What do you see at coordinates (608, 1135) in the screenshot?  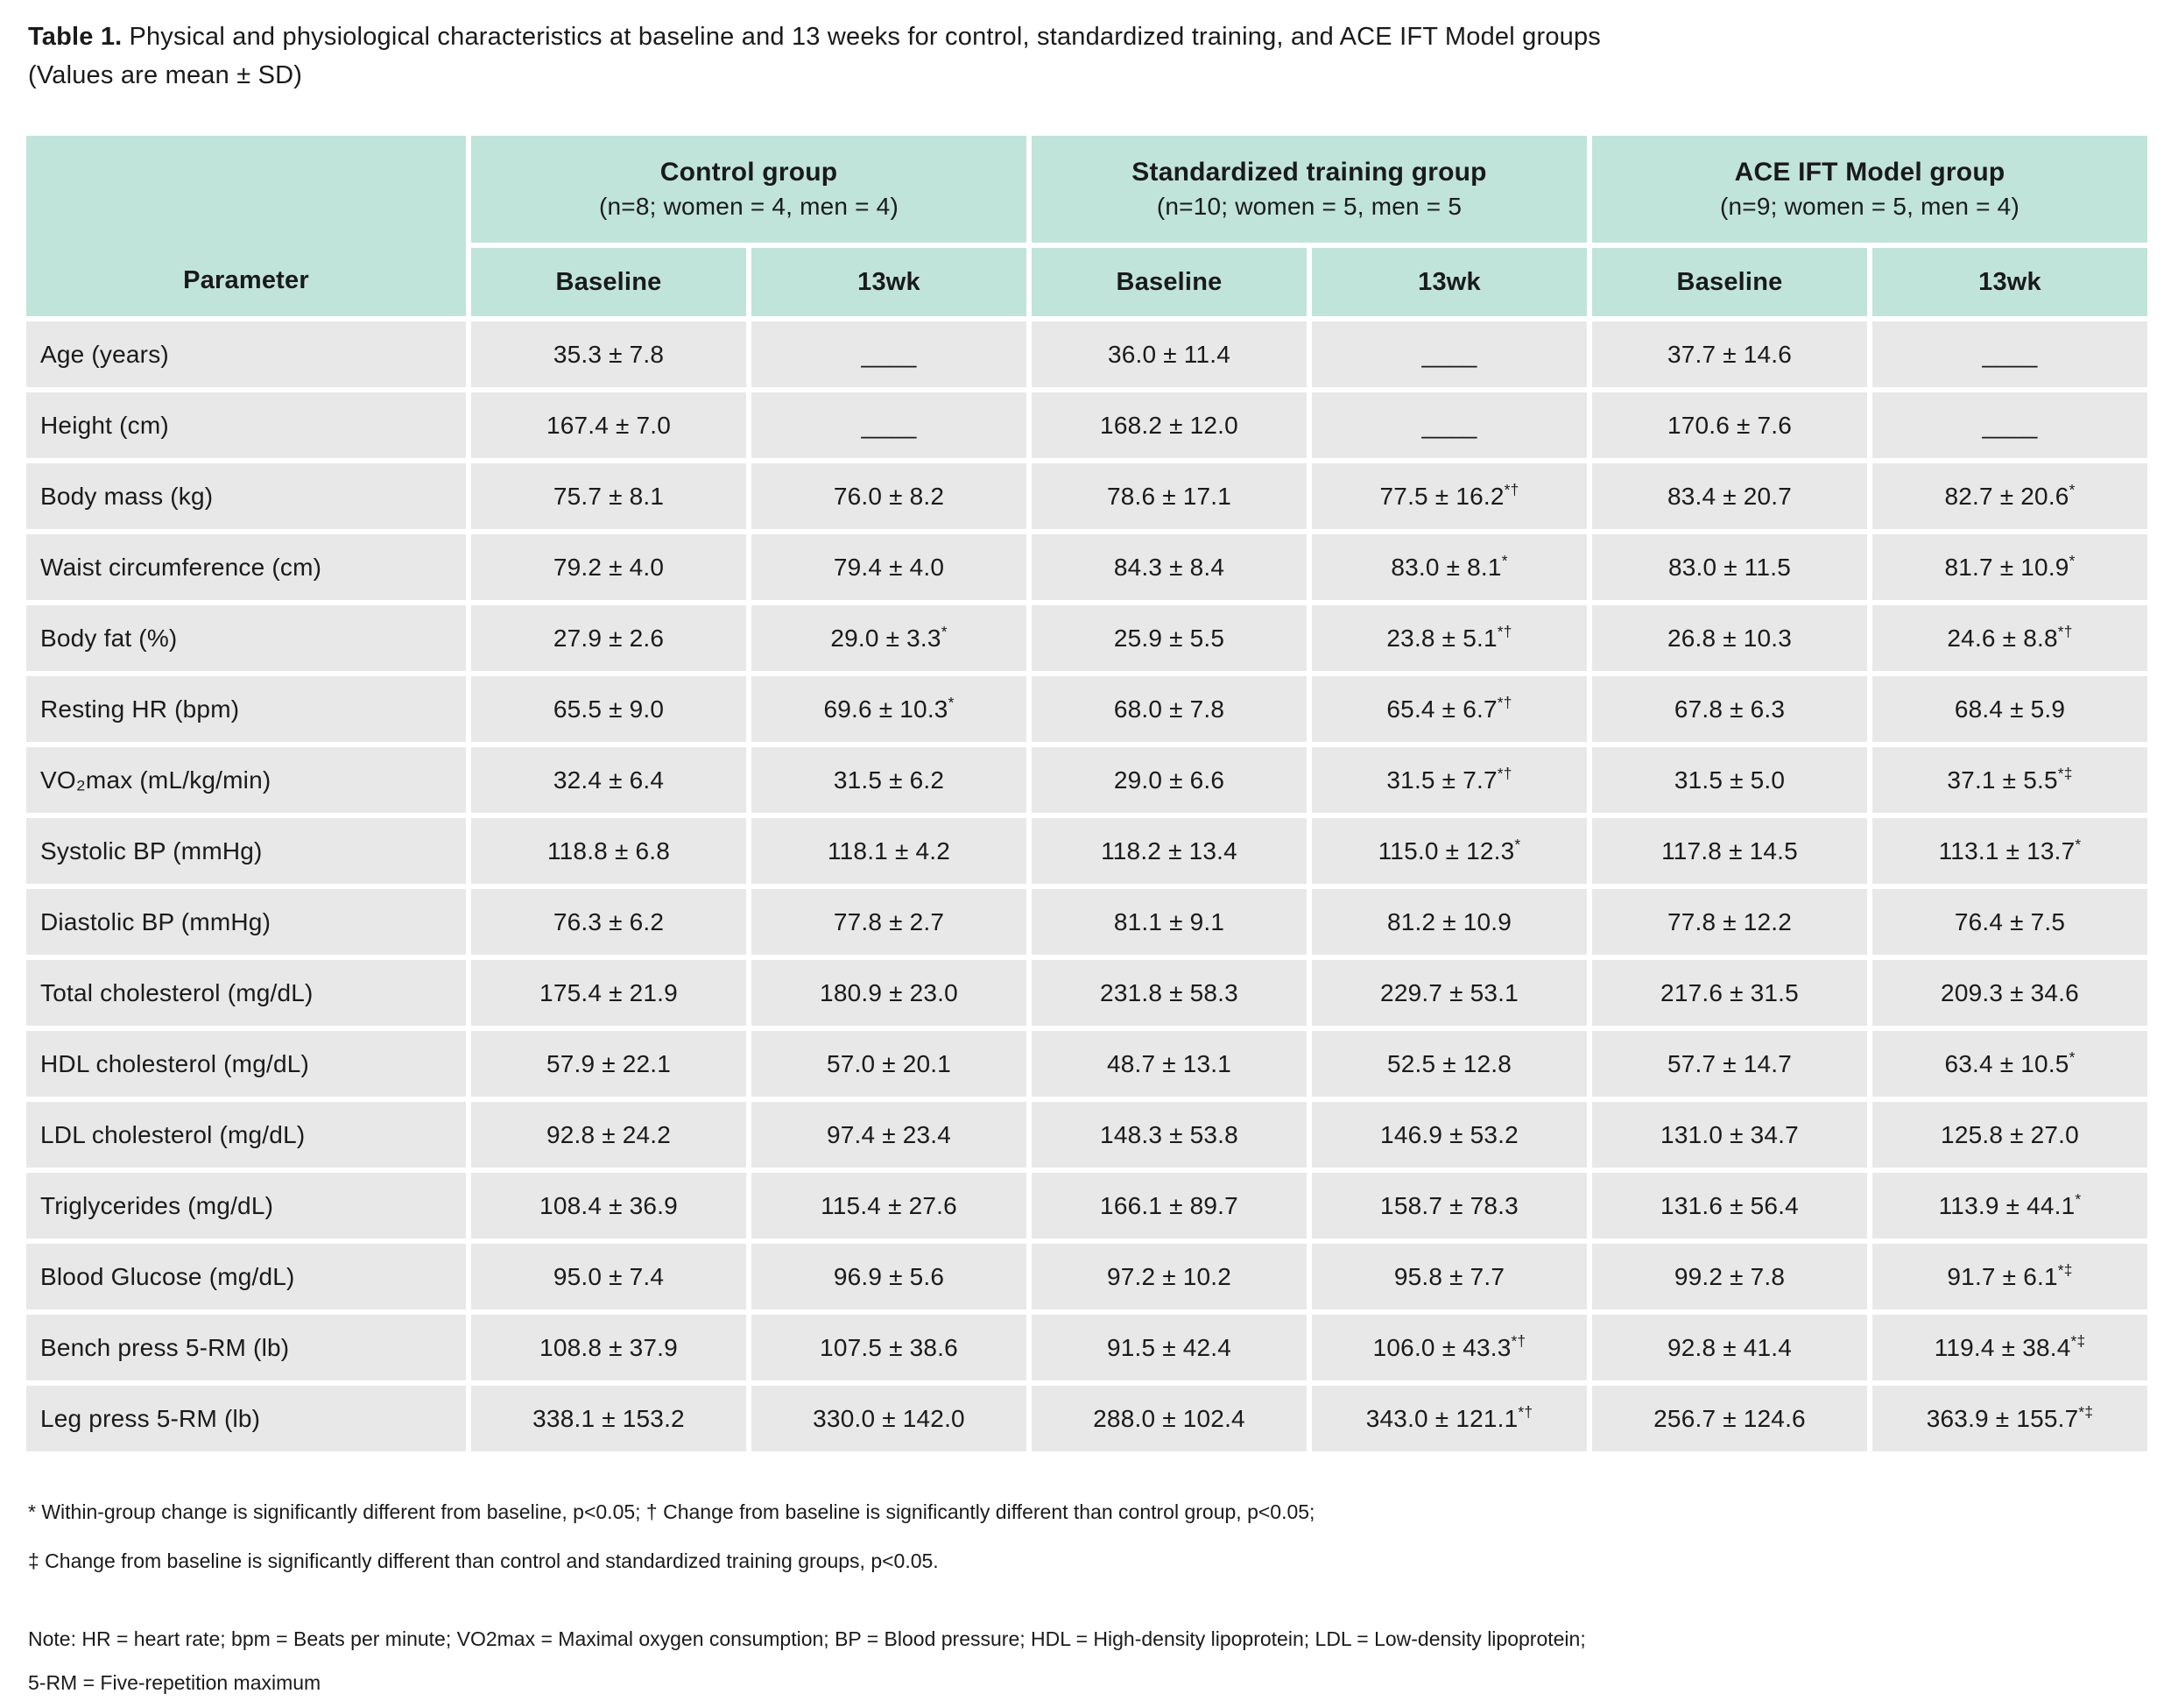 I see `value-cell: 92.8 ± 24.2` at bounding box center [608, 1135].